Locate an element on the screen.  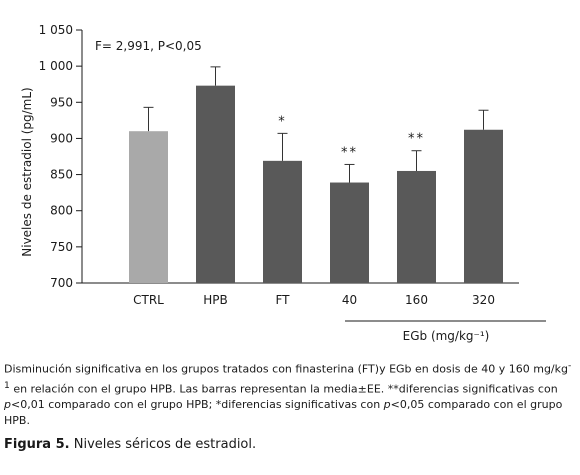
y-tick-label: 750 is located at coordinates (61, 247).